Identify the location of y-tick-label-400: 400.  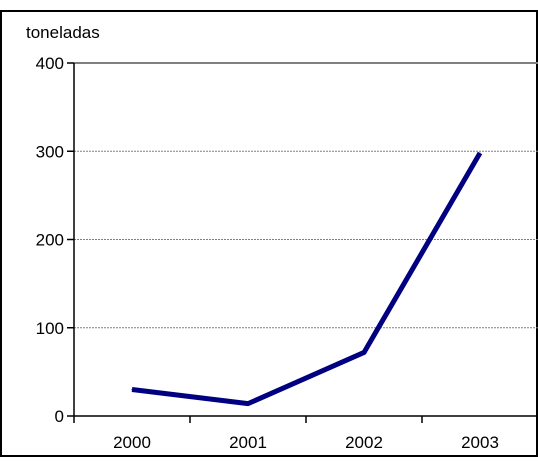
(50, 63).